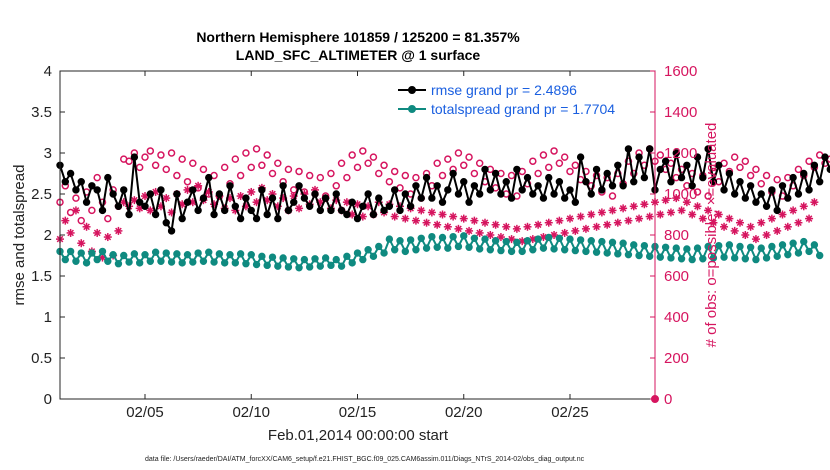 The height and width of the screenshot is (470, 830). What do you see at coordinates (41, 194) in the screenshot?
I see `y-tick-label-left: 2.5` at bounding box center [41, 194].